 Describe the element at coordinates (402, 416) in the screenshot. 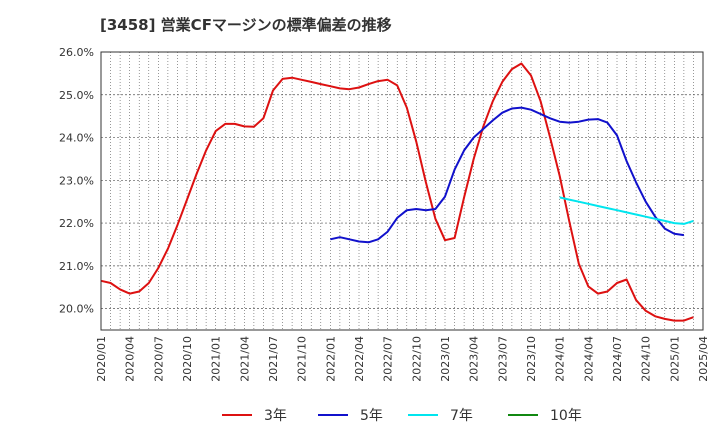

I see `legend: 3年 5年 7年 10年` at that location.